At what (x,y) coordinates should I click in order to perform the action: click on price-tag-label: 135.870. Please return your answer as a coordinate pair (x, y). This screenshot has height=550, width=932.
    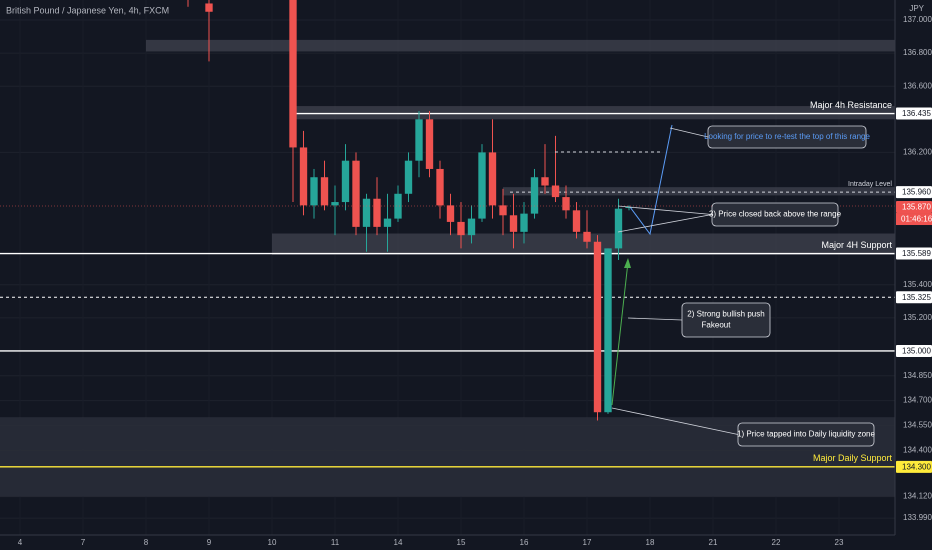
    Looking at the image, I should click on (916, 207).